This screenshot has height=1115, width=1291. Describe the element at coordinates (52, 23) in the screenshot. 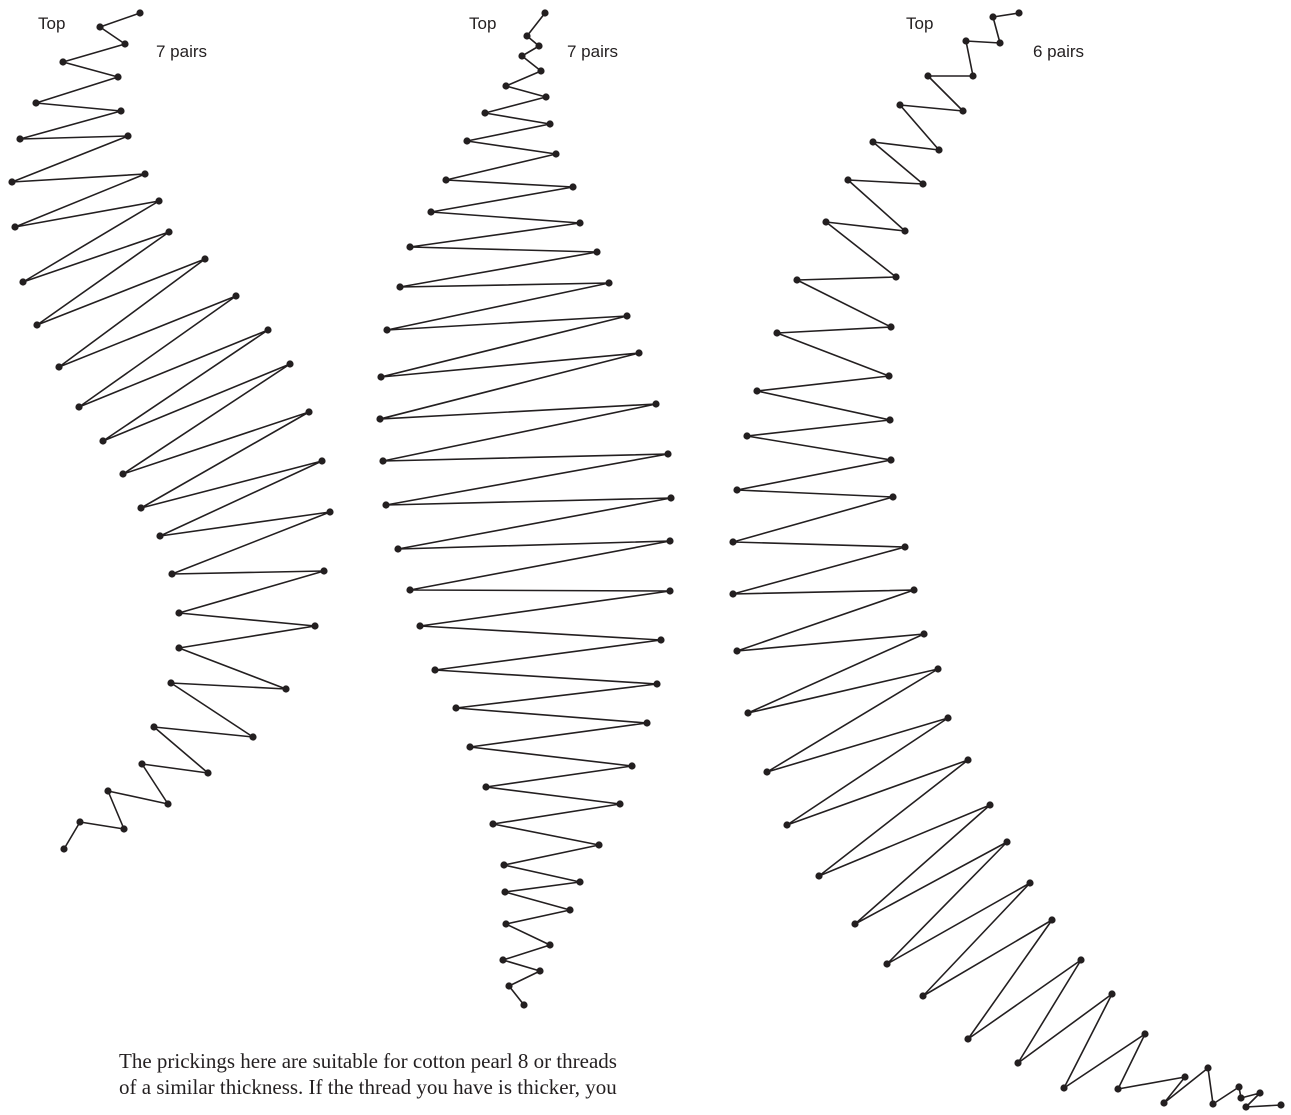

I see `pattern-1-top-label: Top` at that location.